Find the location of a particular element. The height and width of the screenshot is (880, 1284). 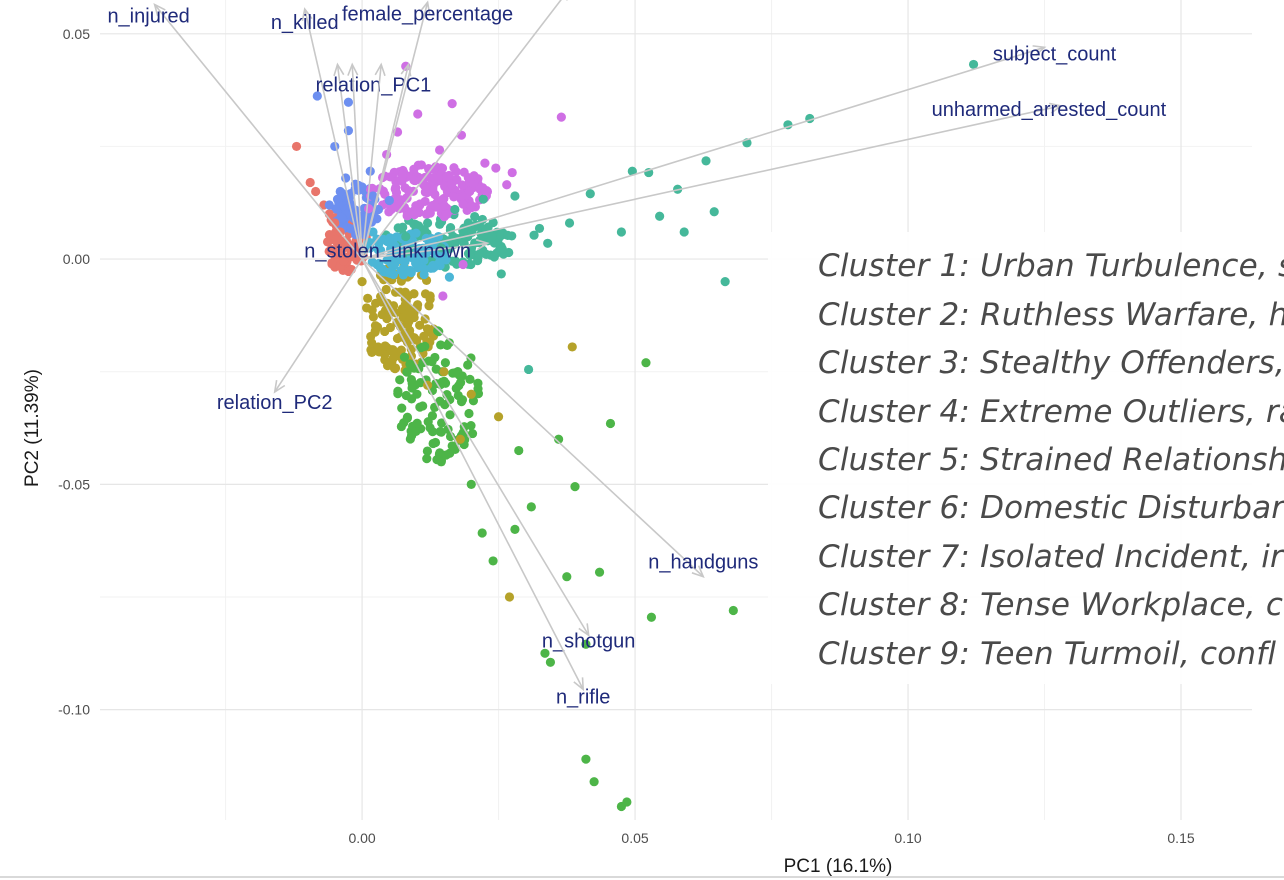

loading-label-n-shotgun: n_shotgun is located at coordinates (588, 641).